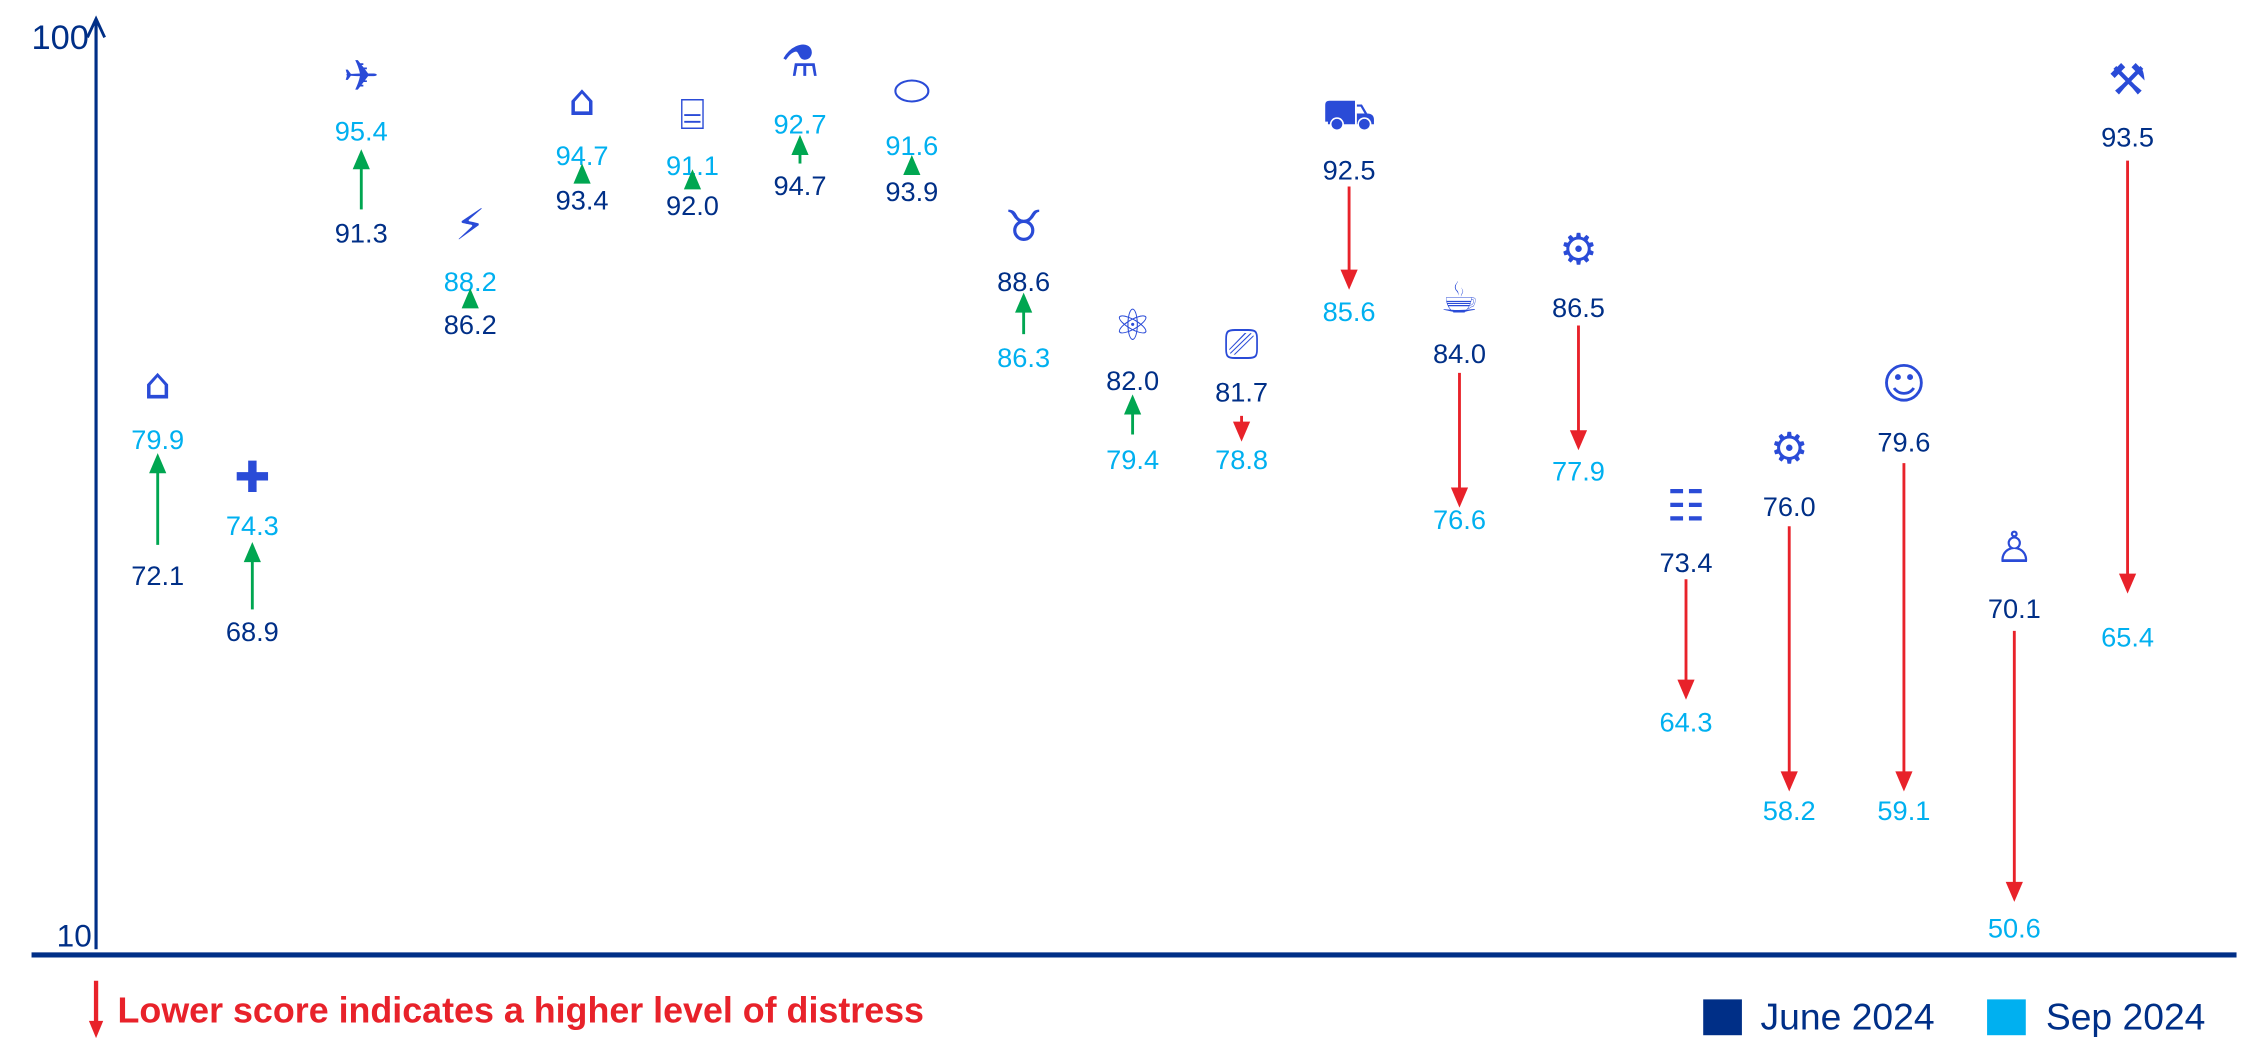 The image size is (2248, 1064). What do you see at coordinates (1349, 115) in the screenshot?
I see `truck-icon: ⛟` at bounding box center [1349, 115].